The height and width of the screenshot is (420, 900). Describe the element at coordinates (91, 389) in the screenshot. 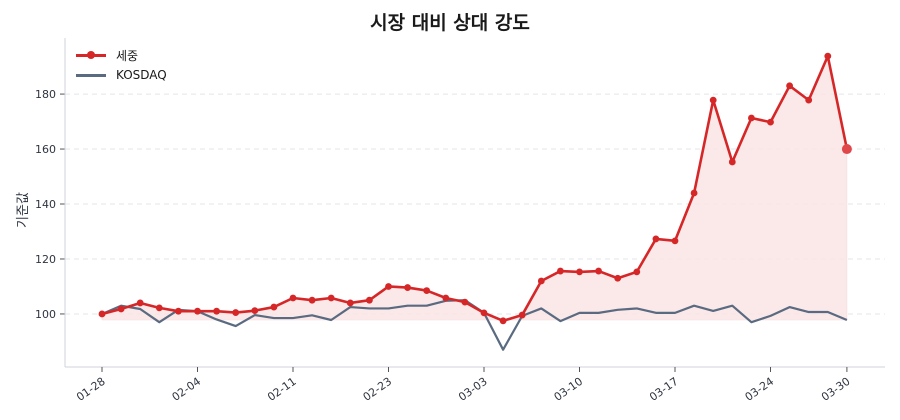

I see `x-tick-label: 01-28` at that location.